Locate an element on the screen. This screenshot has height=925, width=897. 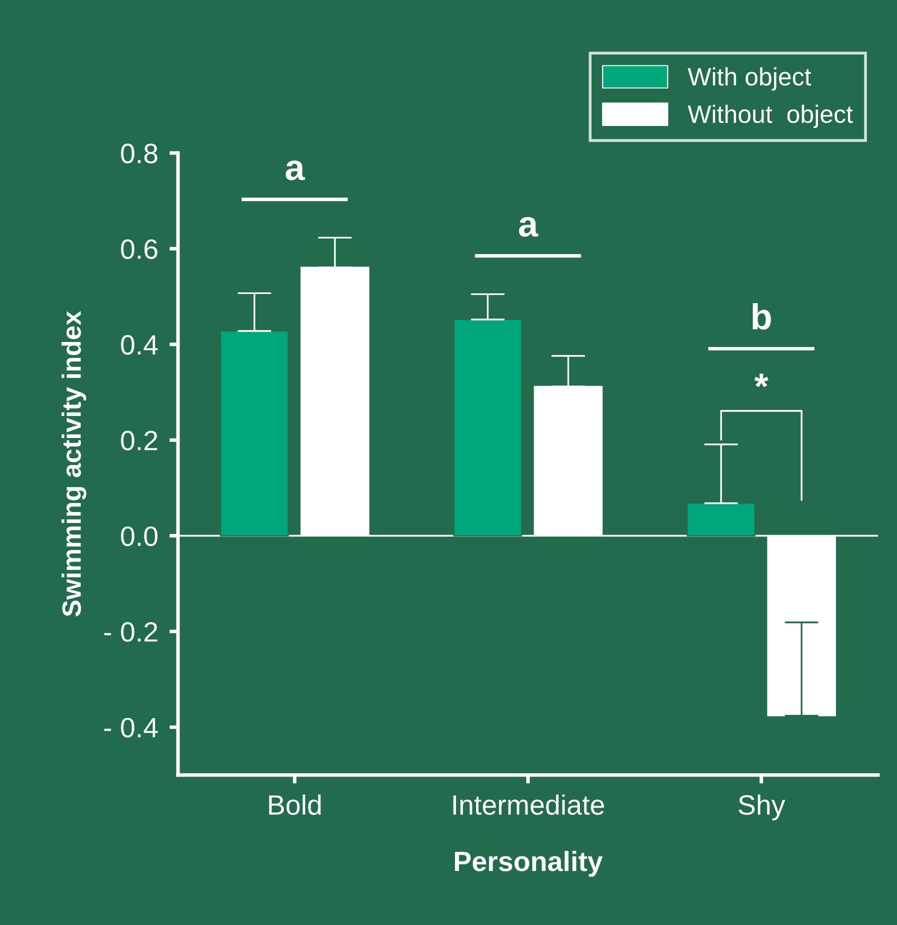
y-tick-label: - 0.4 is located at coordinates (131, 728).